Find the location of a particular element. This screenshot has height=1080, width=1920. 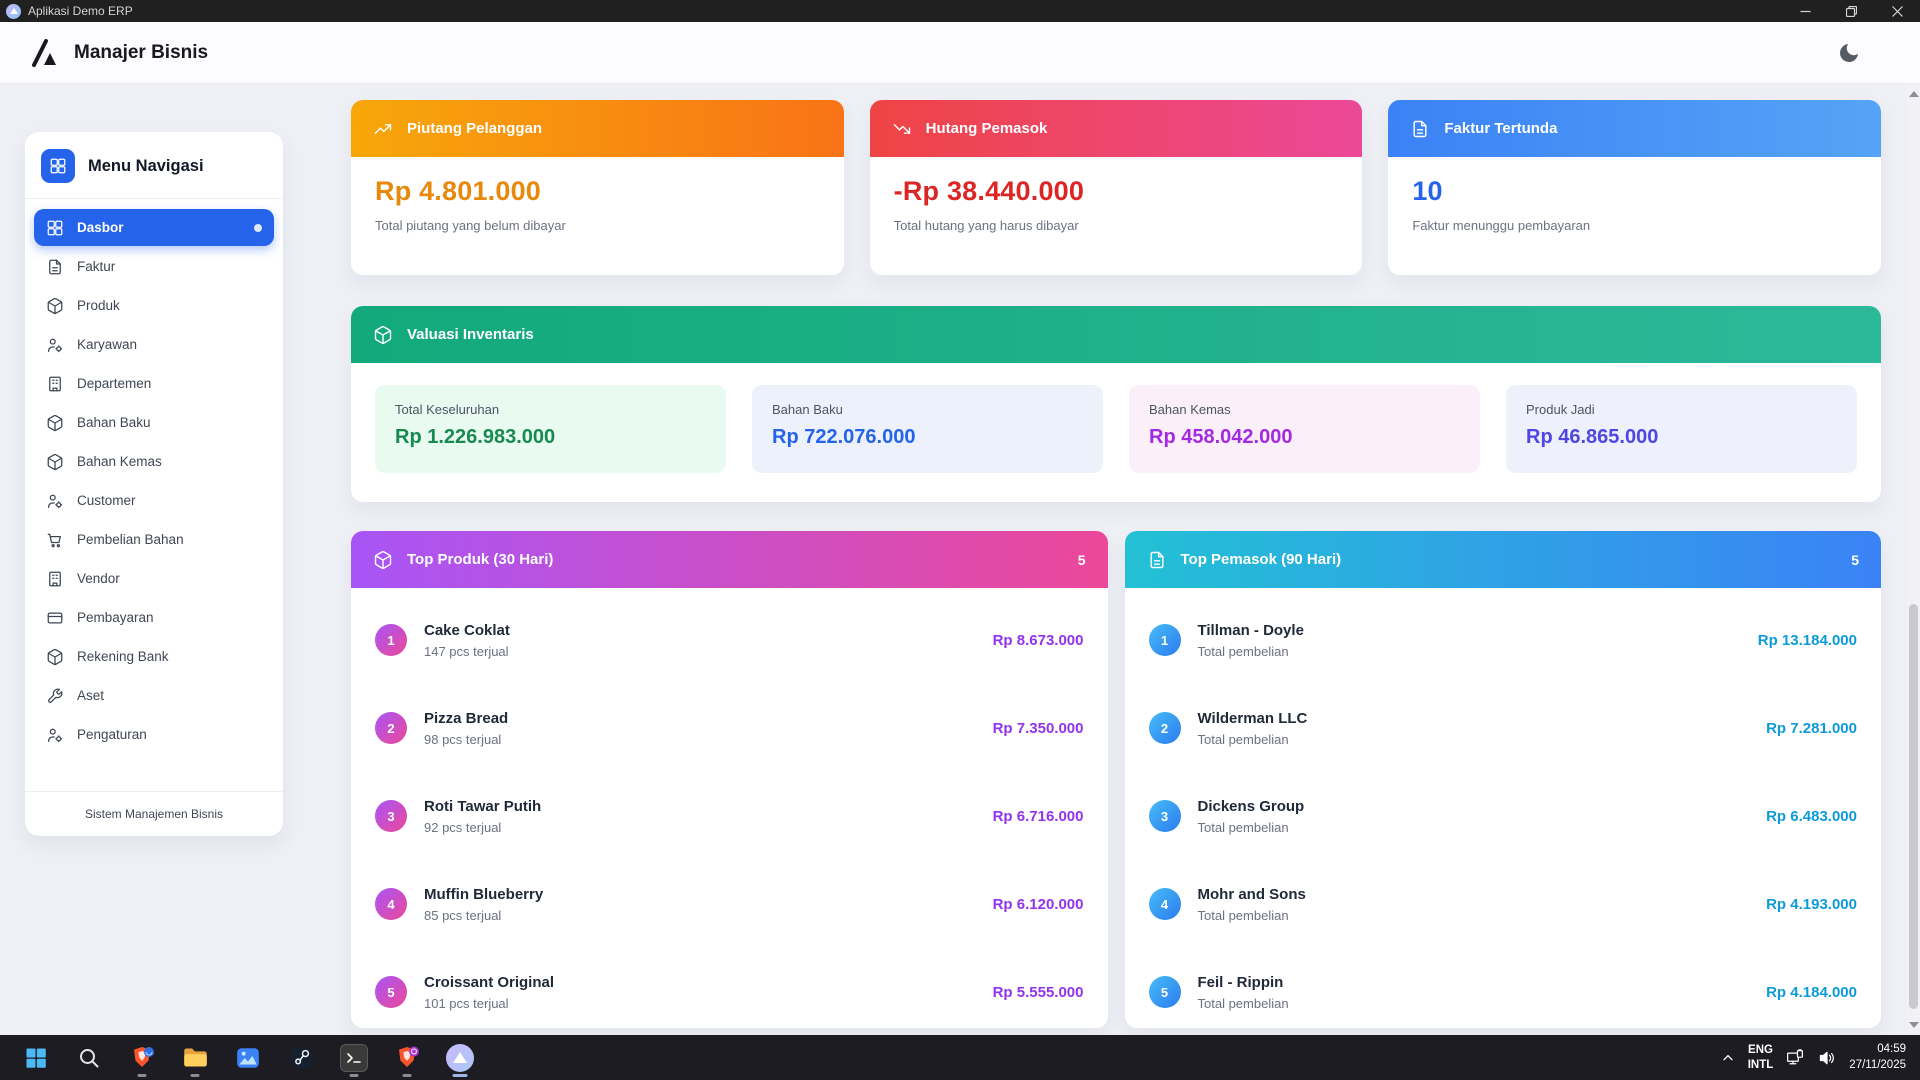

product-name: Croissant Original is located at coordinates (489, 982).